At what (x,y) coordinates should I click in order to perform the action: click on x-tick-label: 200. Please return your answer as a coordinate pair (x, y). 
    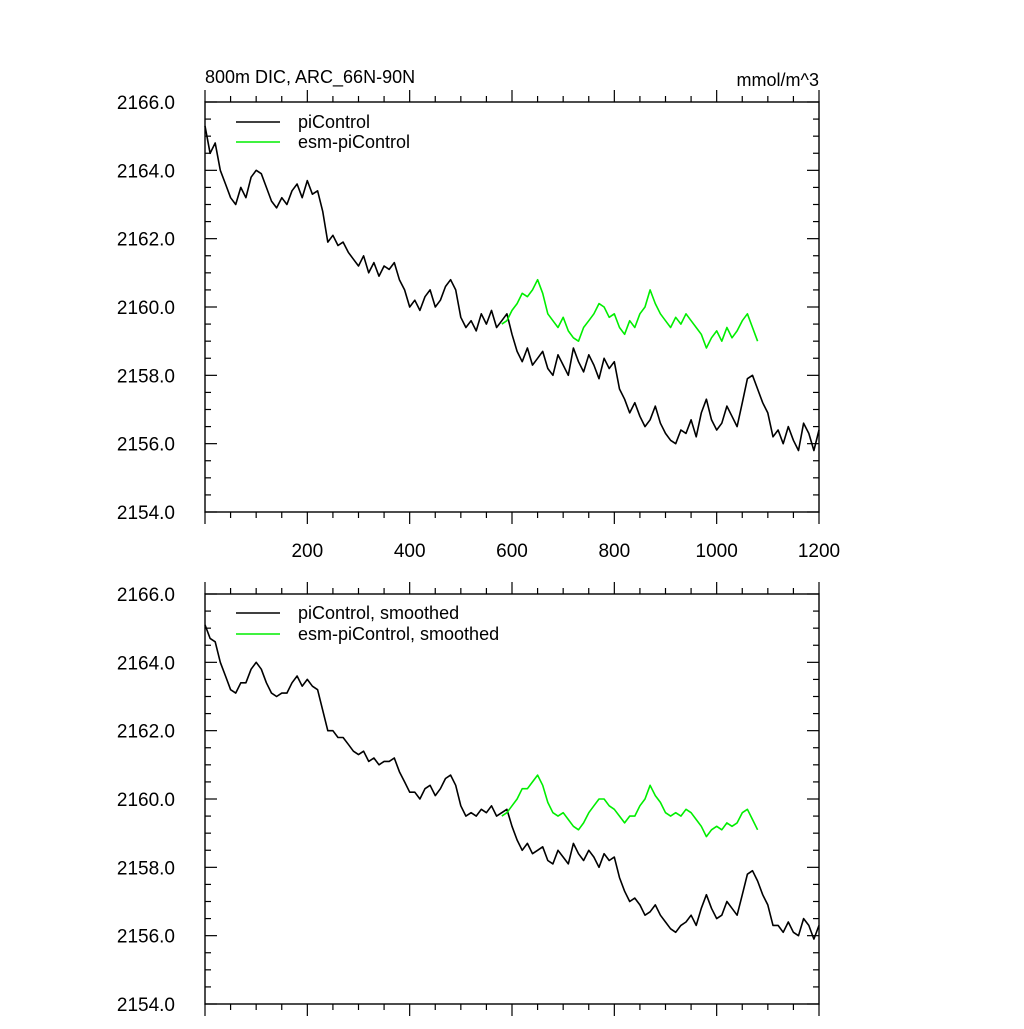
    Looking at the image, I should click on (307, 551).